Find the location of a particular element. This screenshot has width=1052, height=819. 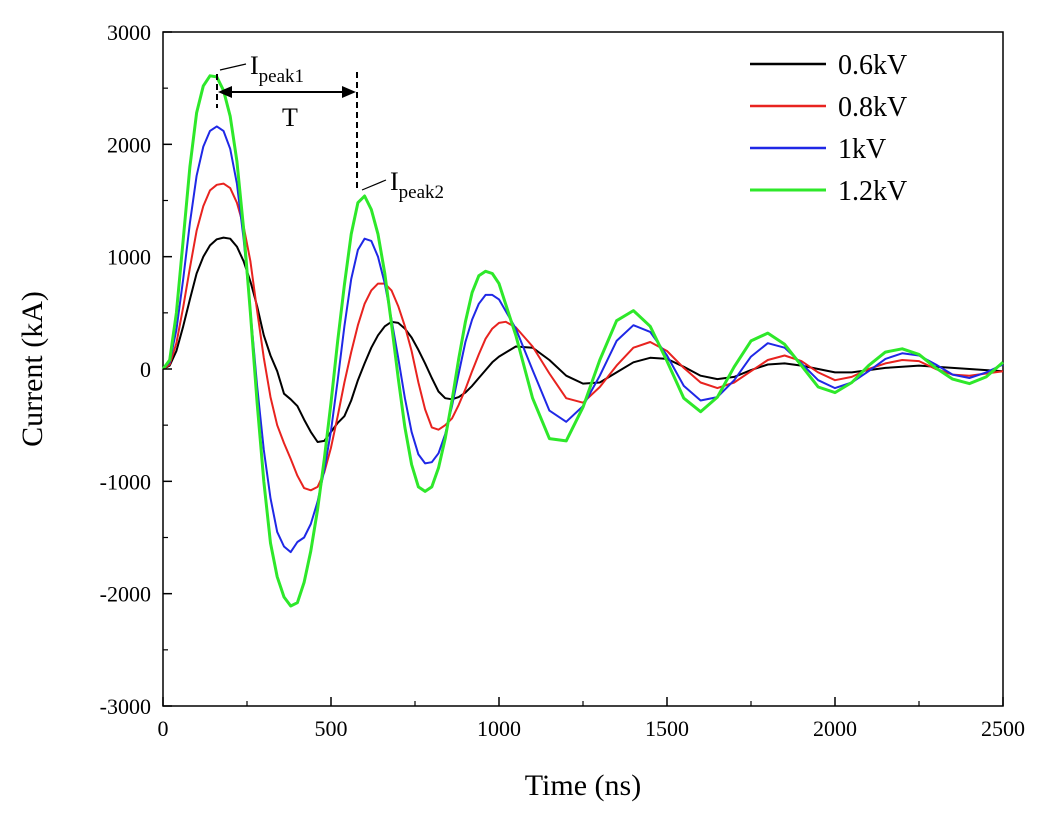

period-label: T is located at coordinates (290, 117).